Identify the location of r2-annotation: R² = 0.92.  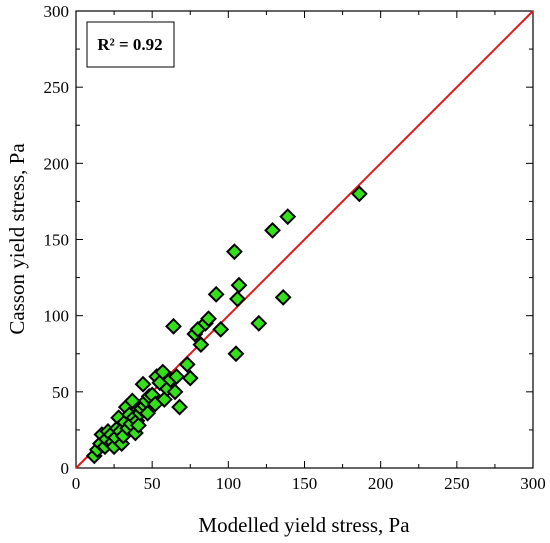
(130, 44).